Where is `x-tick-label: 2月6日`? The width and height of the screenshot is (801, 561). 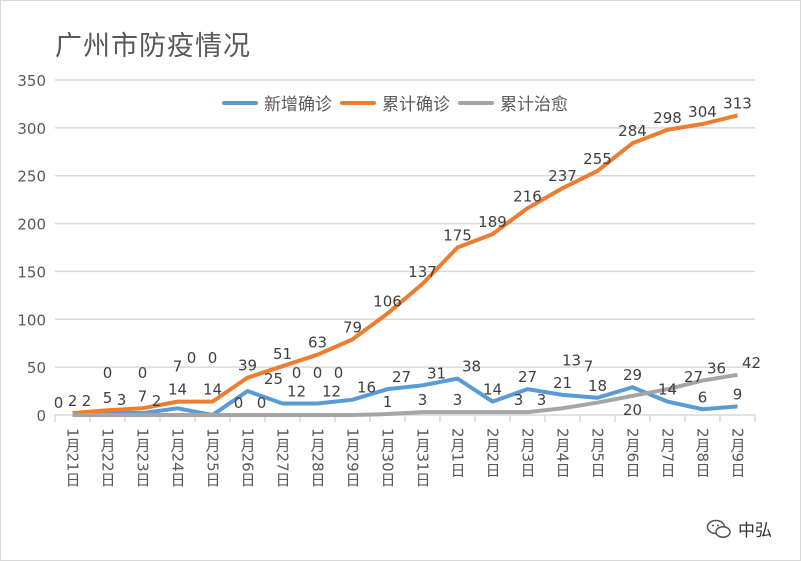
x-tick-label: 2月6日 is located at coordinates (633, 452).